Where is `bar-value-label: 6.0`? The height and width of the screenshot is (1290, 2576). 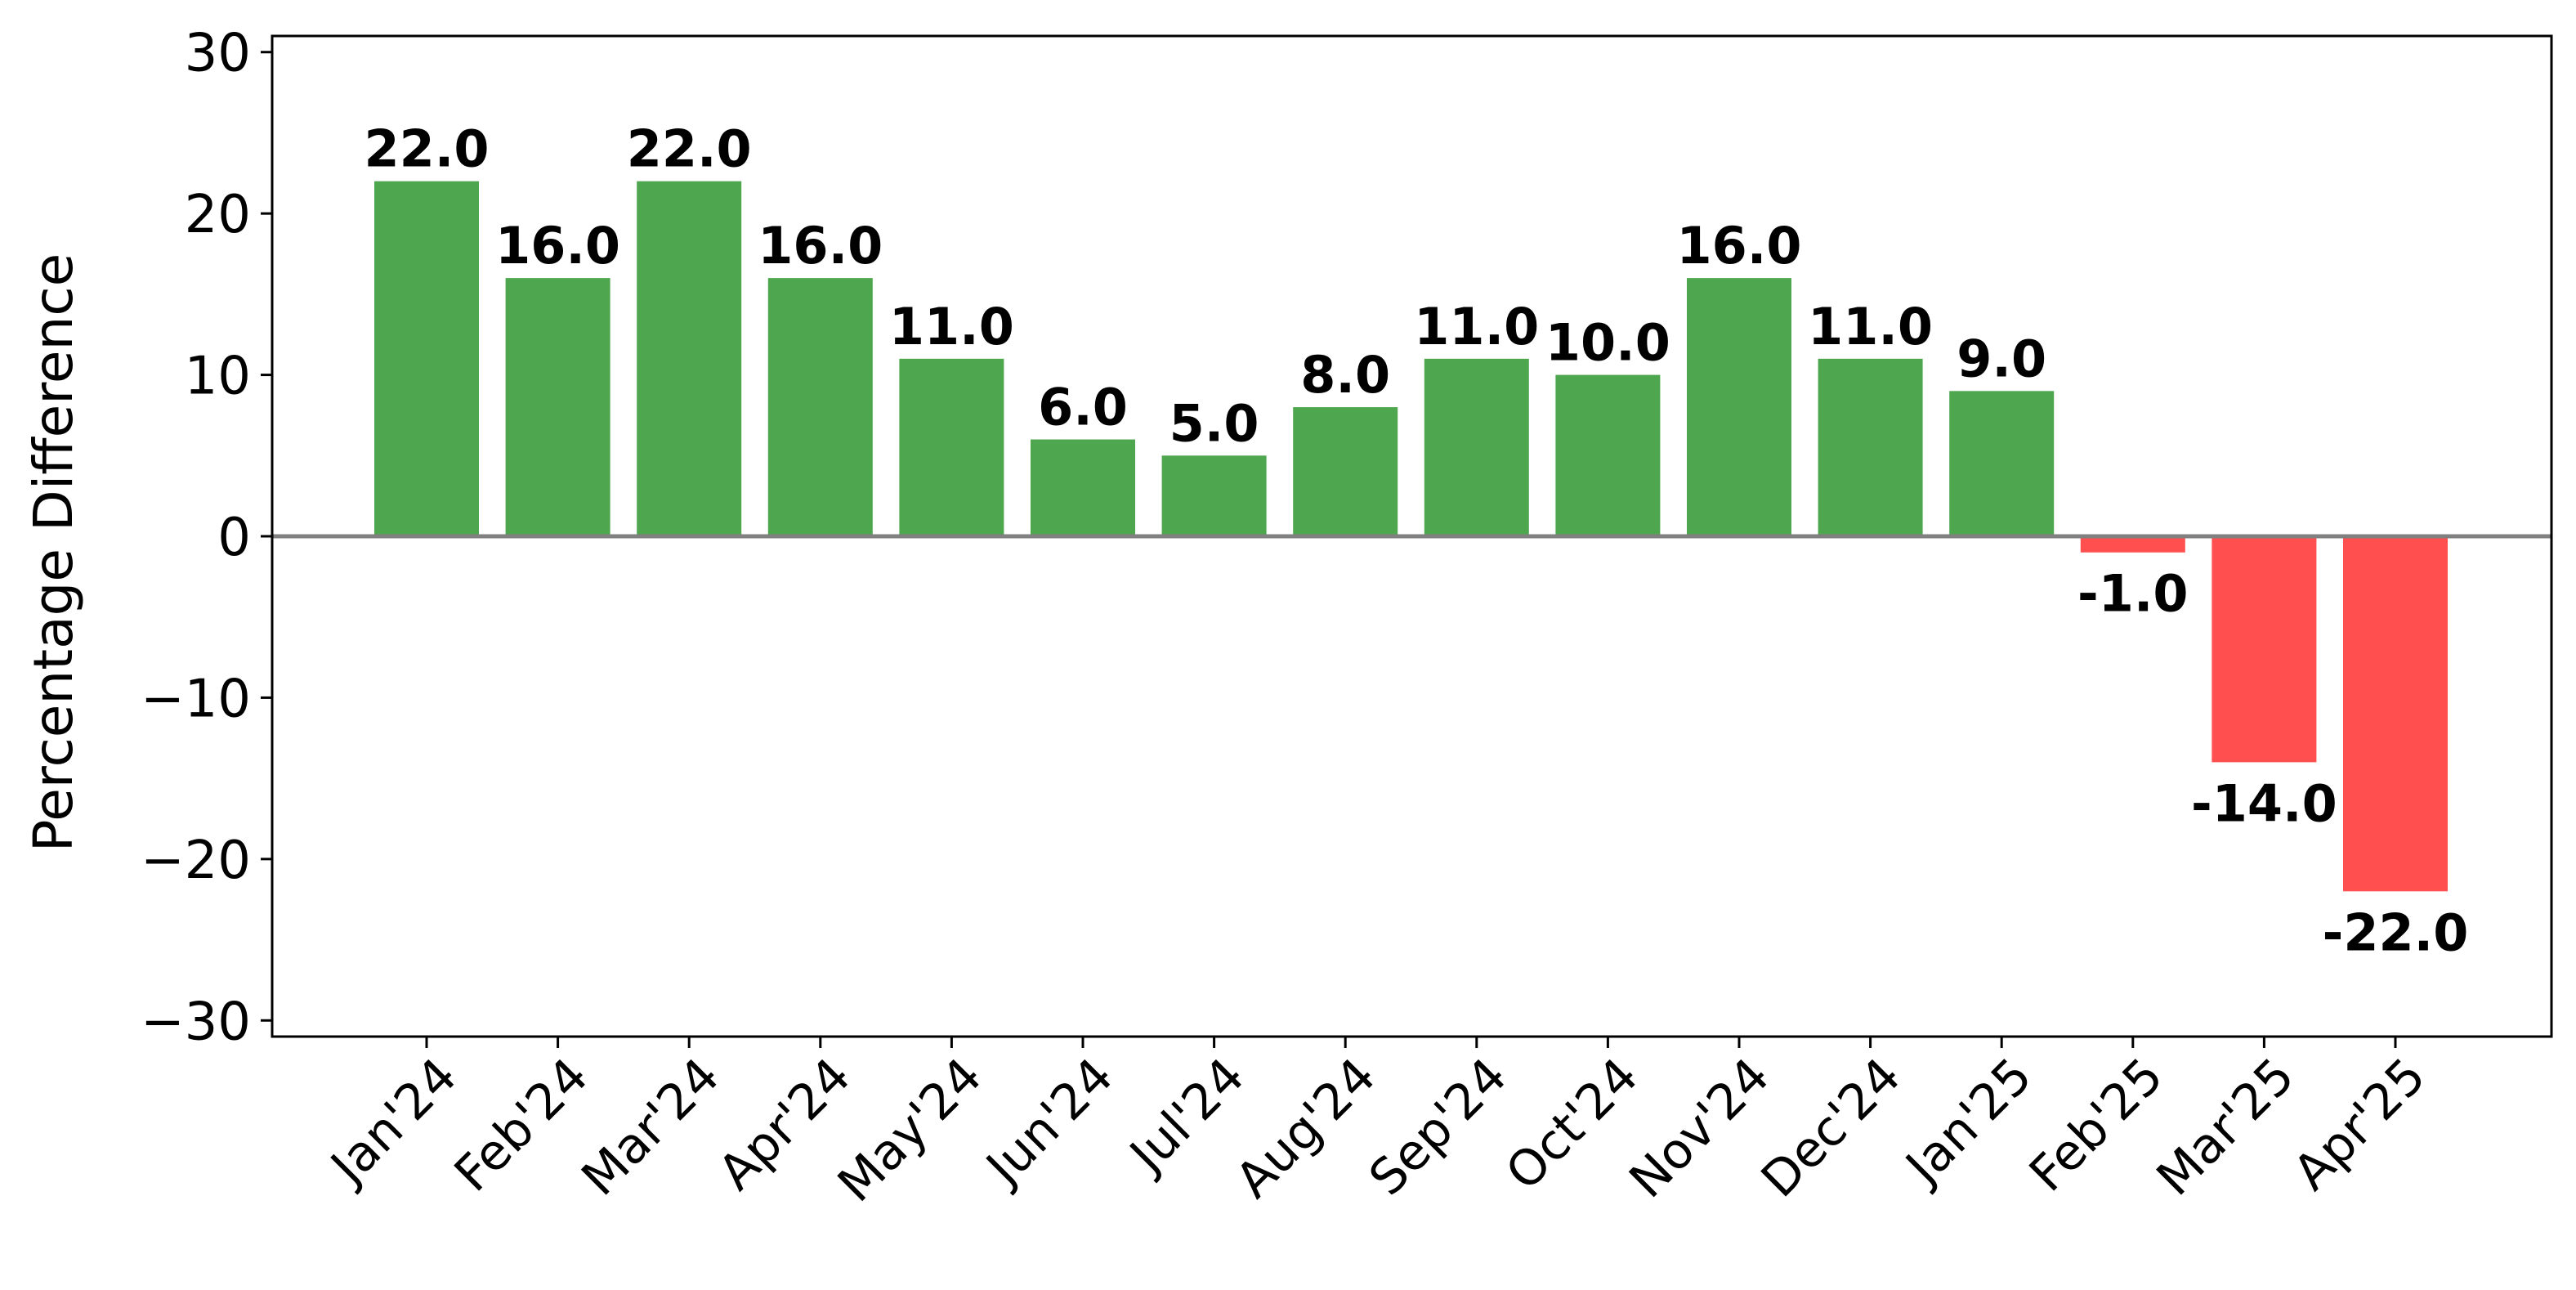 bar-value-label: 6.0 is located at coordinates (1083, 407).